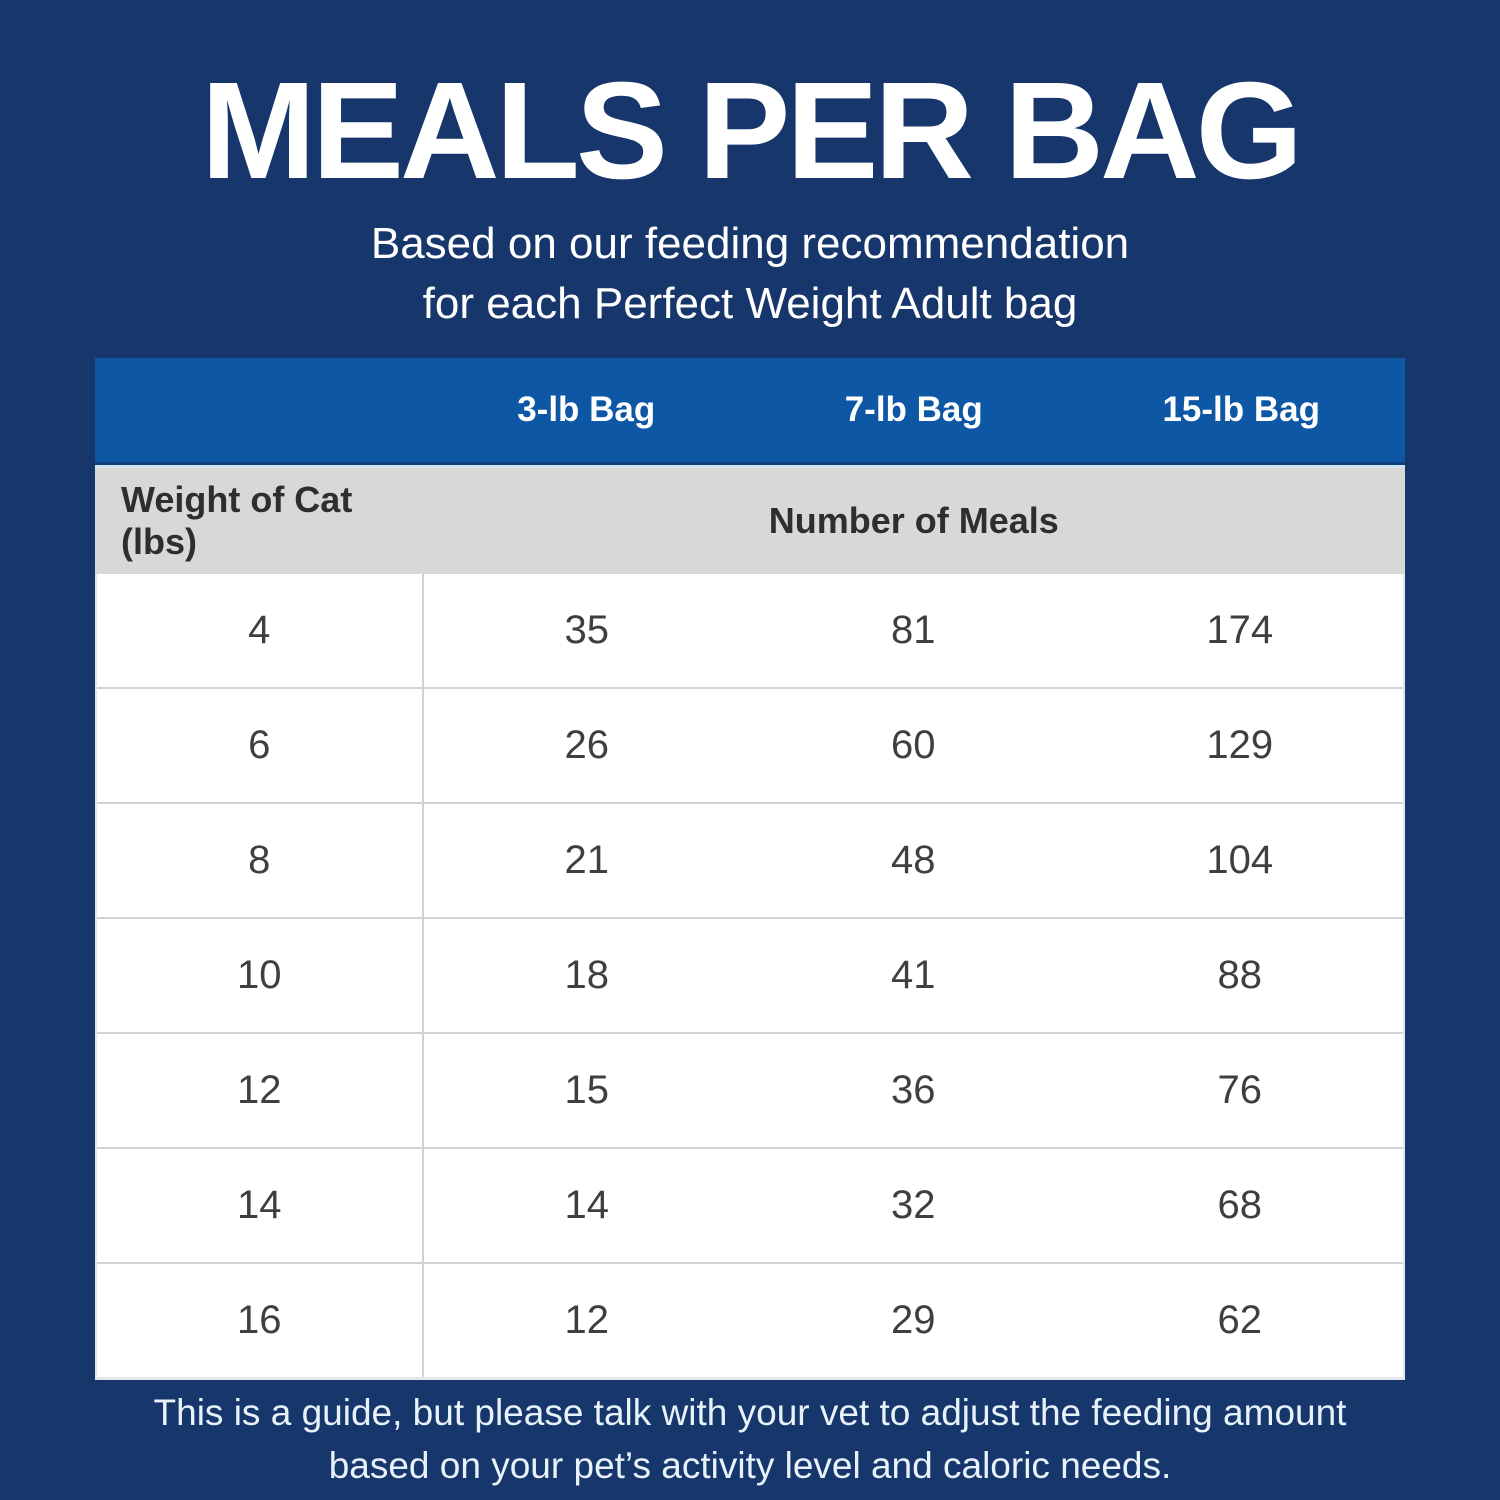 This screenshot has height=1500, width=1500. Describe the element at coordinates (587, 745) in the screenshot. I see `meals-value: 26` at that location.